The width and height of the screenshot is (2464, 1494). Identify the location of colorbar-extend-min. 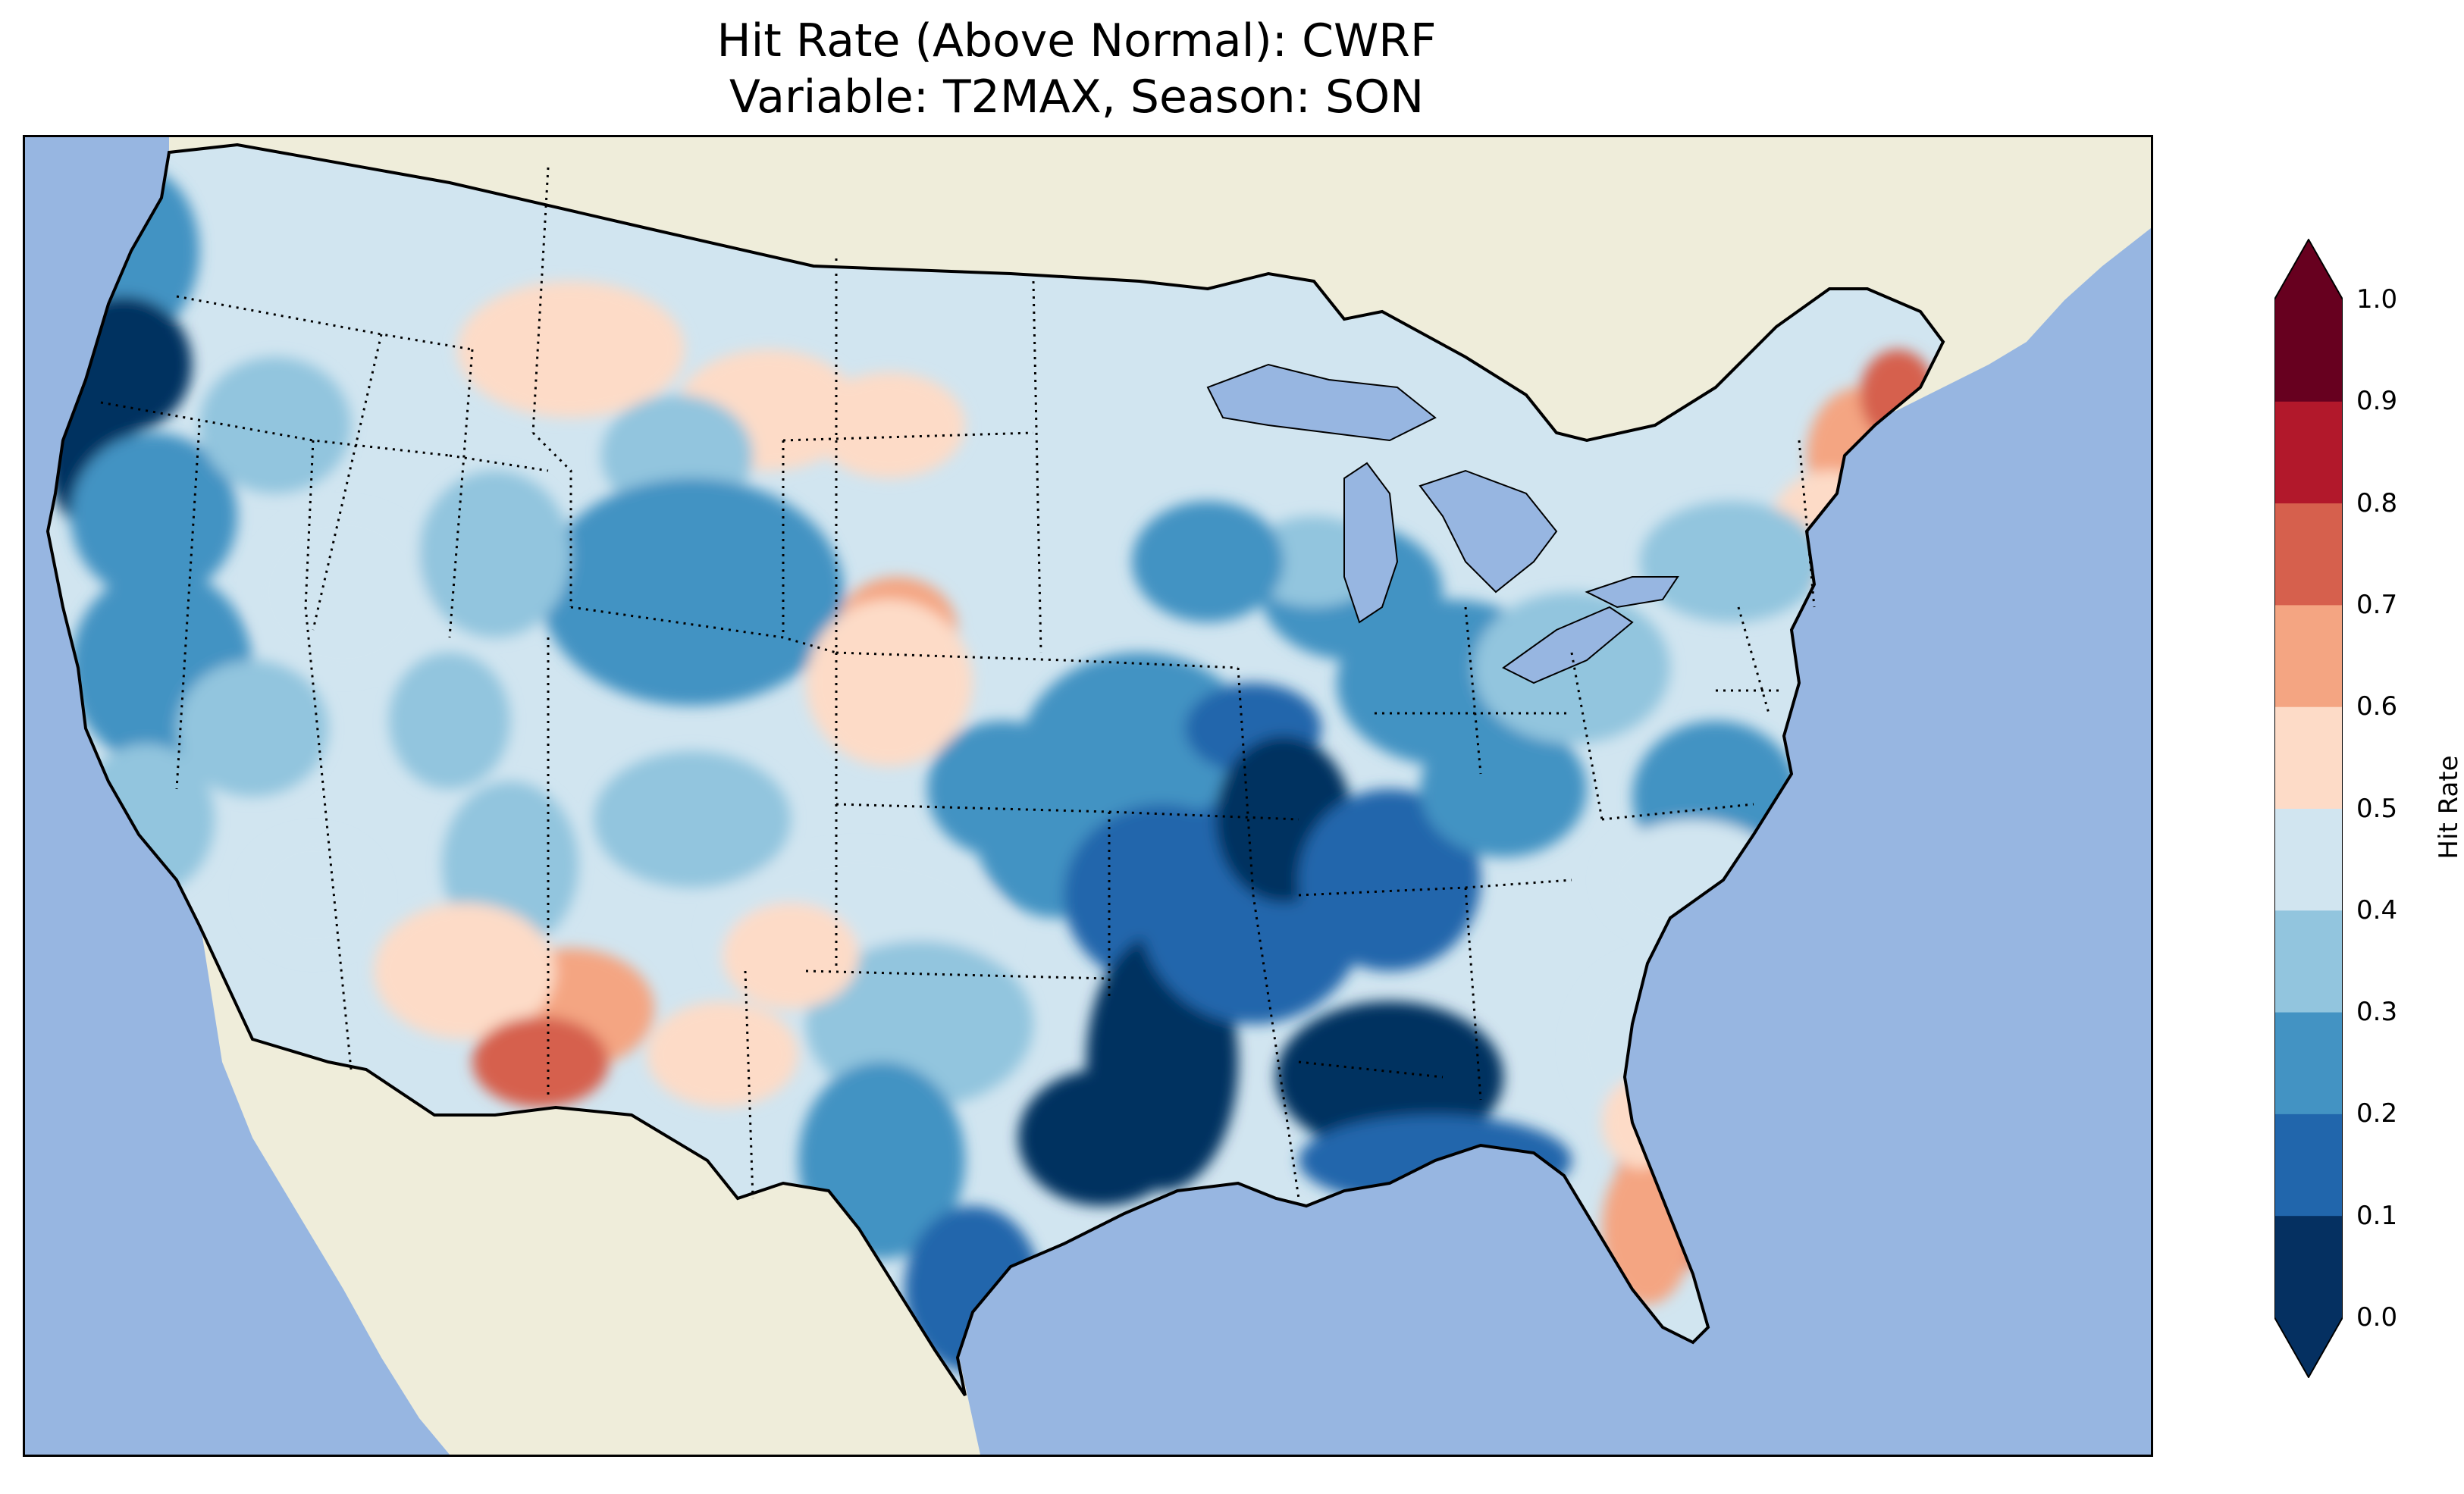
(2308, 1347).